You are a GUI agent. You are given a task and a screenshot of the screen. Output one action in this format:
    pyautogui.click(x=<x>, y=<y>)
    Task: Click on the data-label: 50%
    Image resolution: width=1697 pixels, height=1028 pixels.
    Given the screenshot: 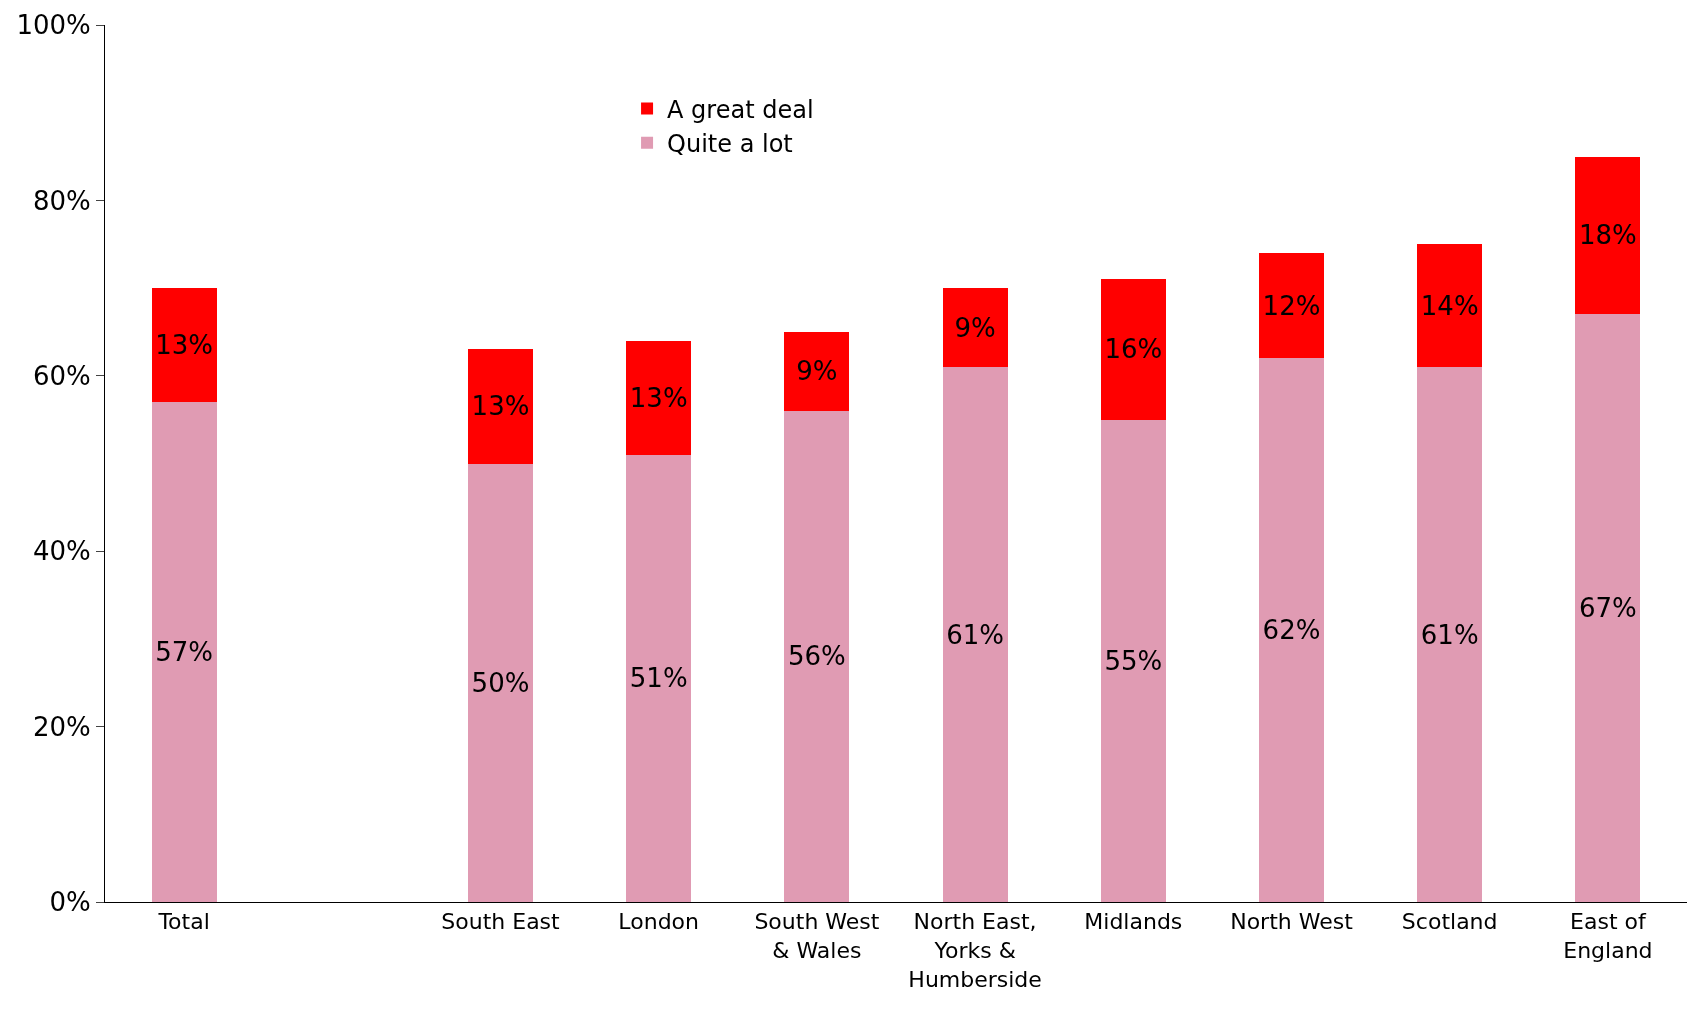 What is the action you would take?
    pyautogui.click(x=500, y=682)
    